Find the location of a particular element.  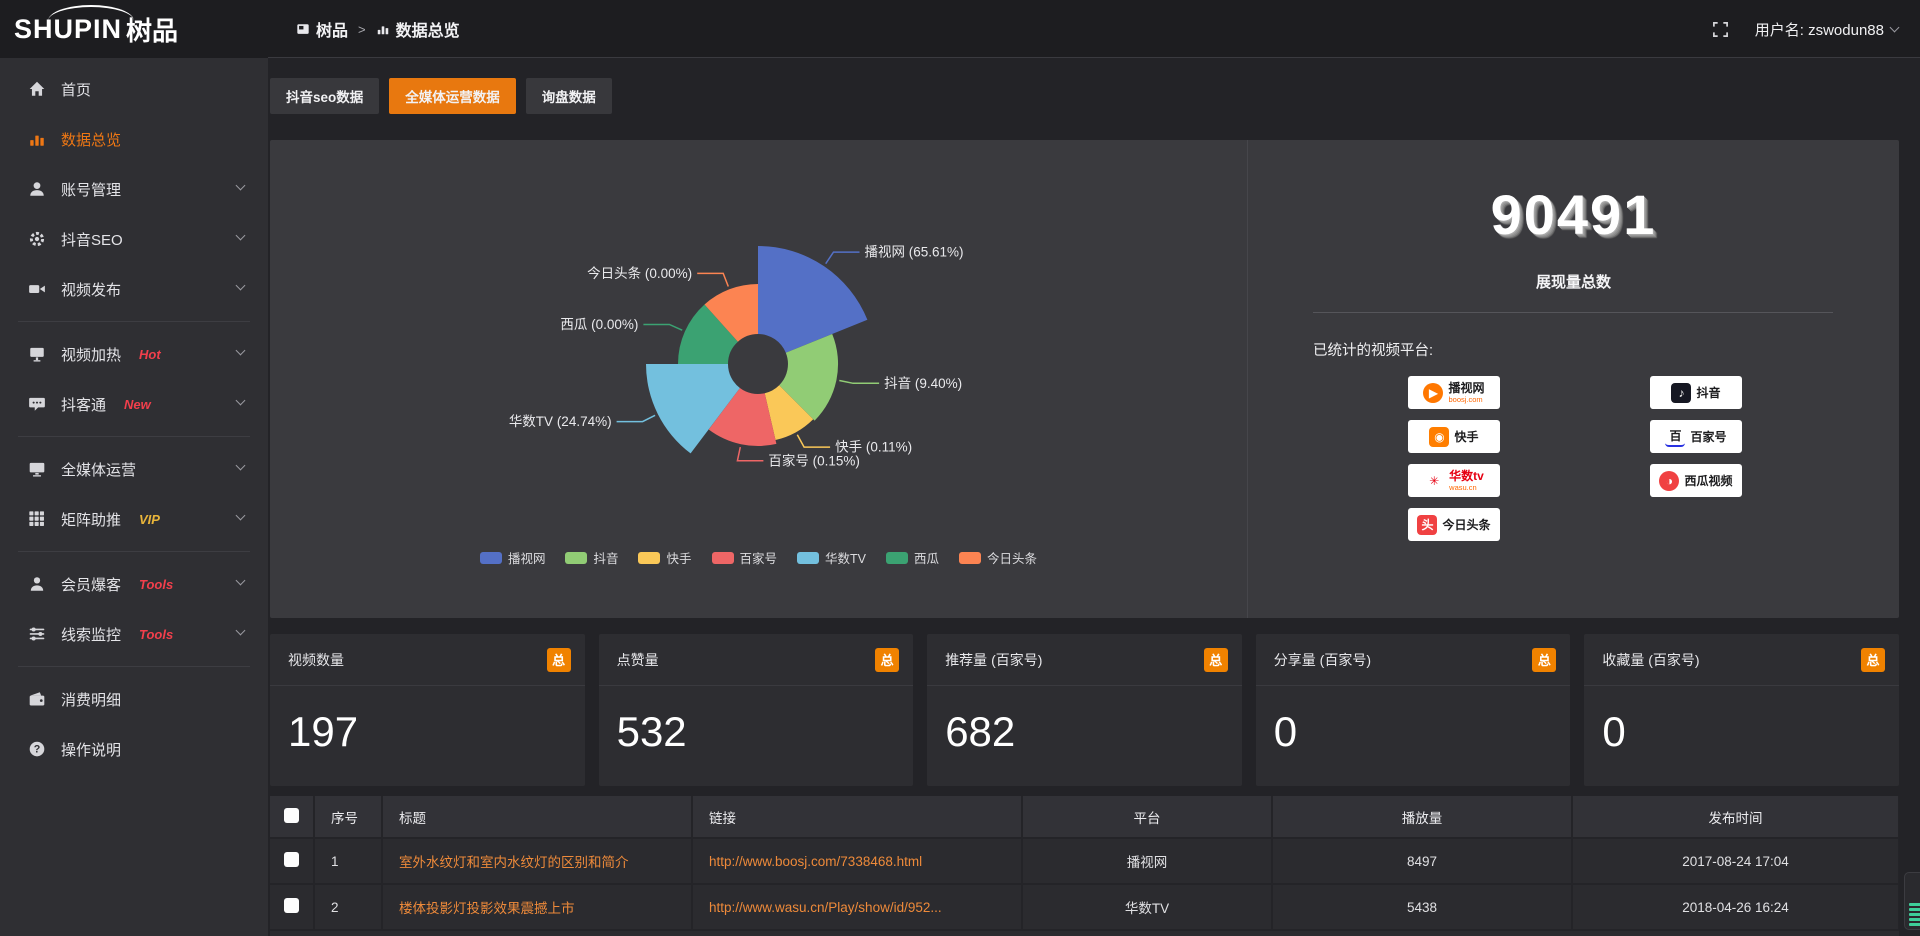

pie-slice-xigua is located at coordinates (708, 334).